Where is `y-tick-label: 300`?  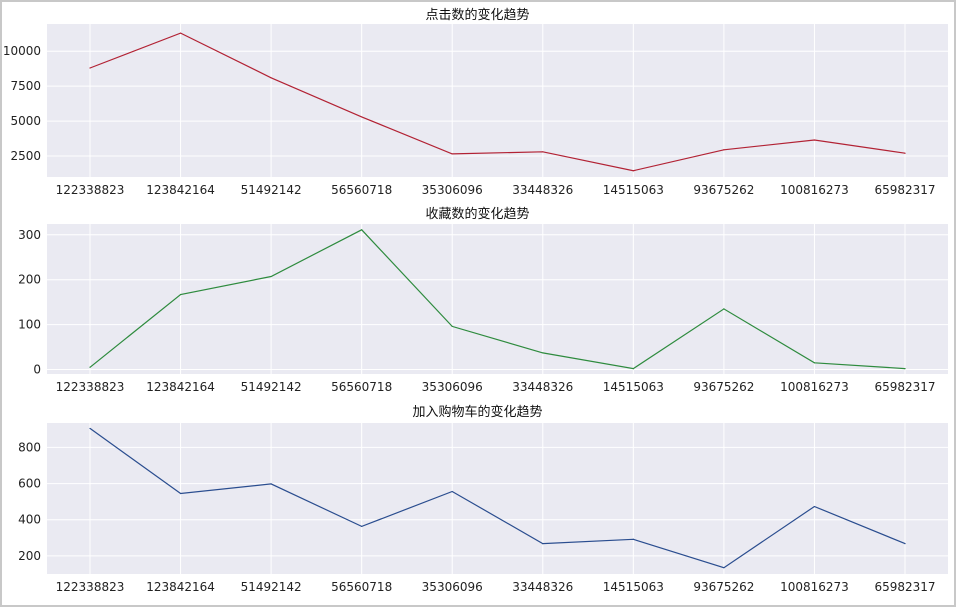 y-tick-label: 300 is located at coordinates (29, 235).